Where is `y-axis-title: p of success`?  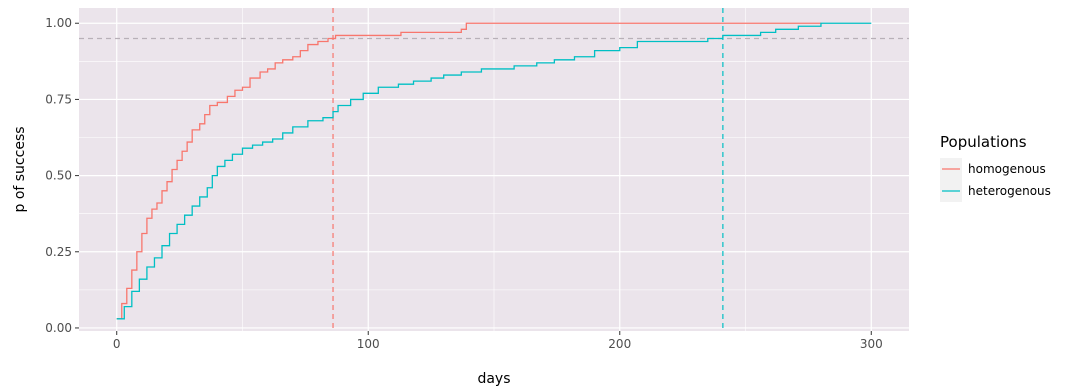 y-axis-title: p of success is located at coordinates (20, 169).